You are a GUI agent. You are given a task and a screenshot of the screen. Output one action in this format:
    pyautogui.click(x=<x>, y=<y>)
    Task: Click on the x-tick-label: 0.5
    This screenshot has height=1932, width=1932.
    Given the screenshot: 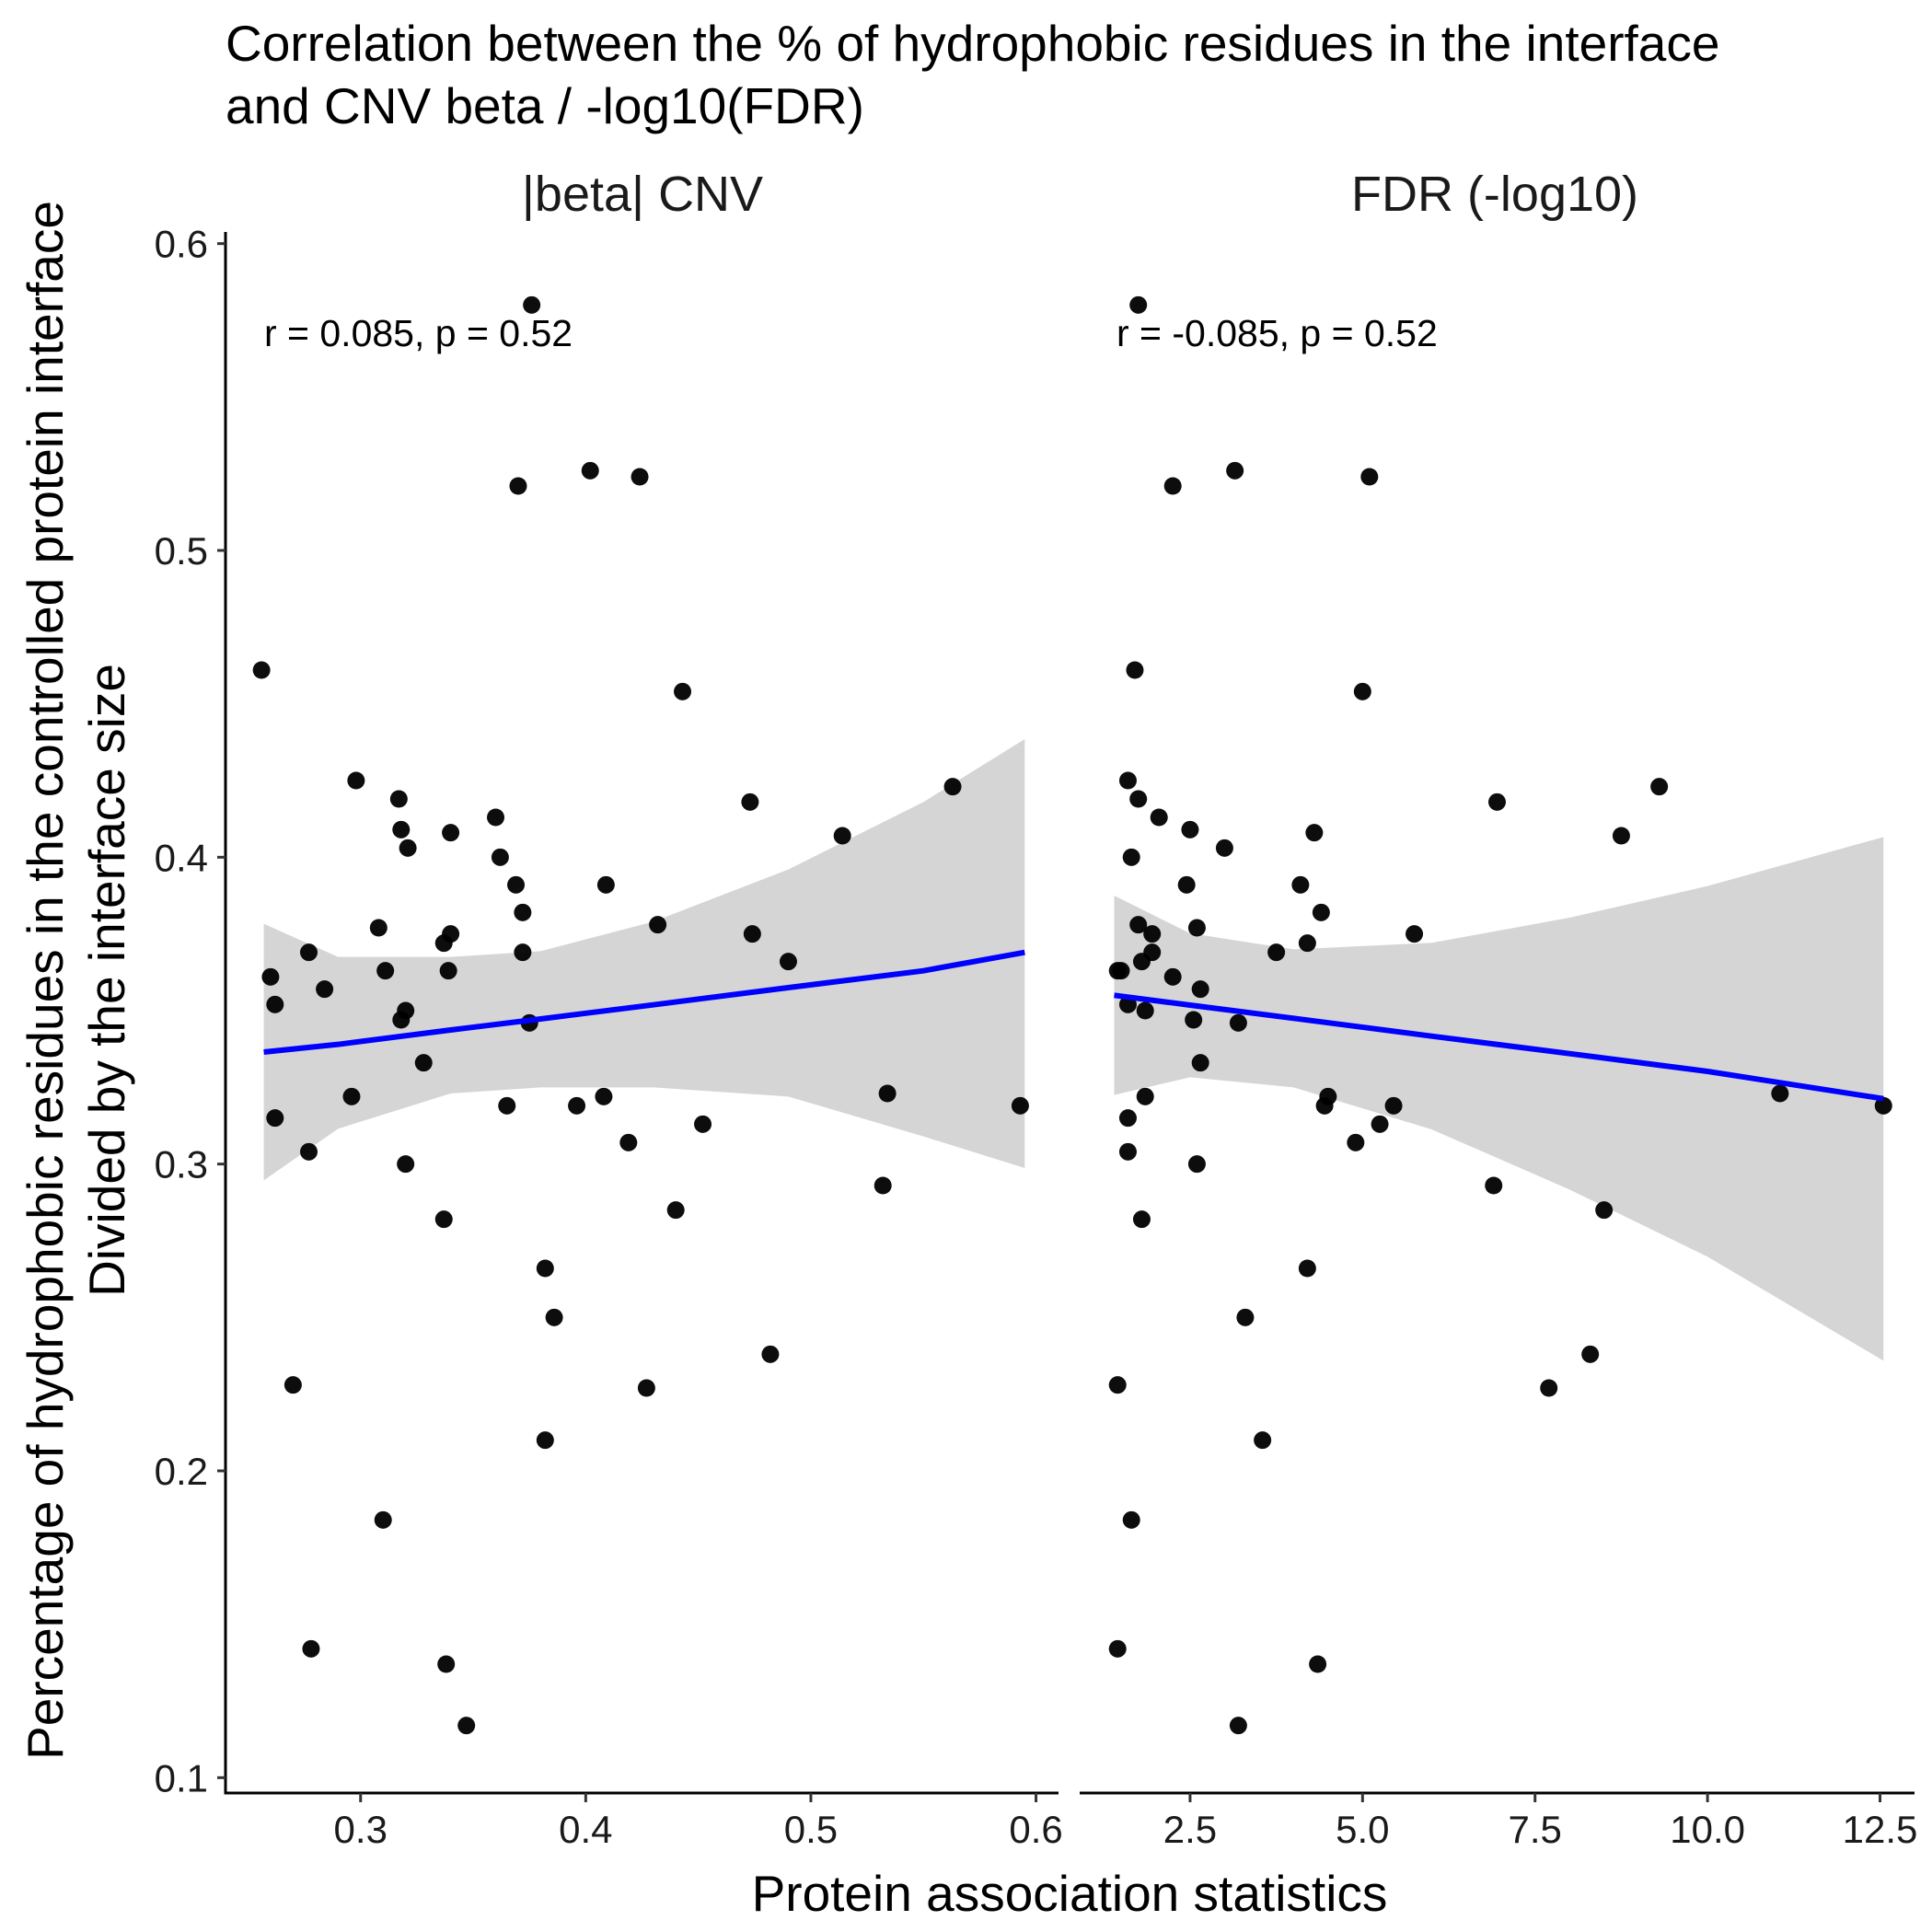 What is the action you would take?
    pyautogui.click(x=811, y=1830)
    